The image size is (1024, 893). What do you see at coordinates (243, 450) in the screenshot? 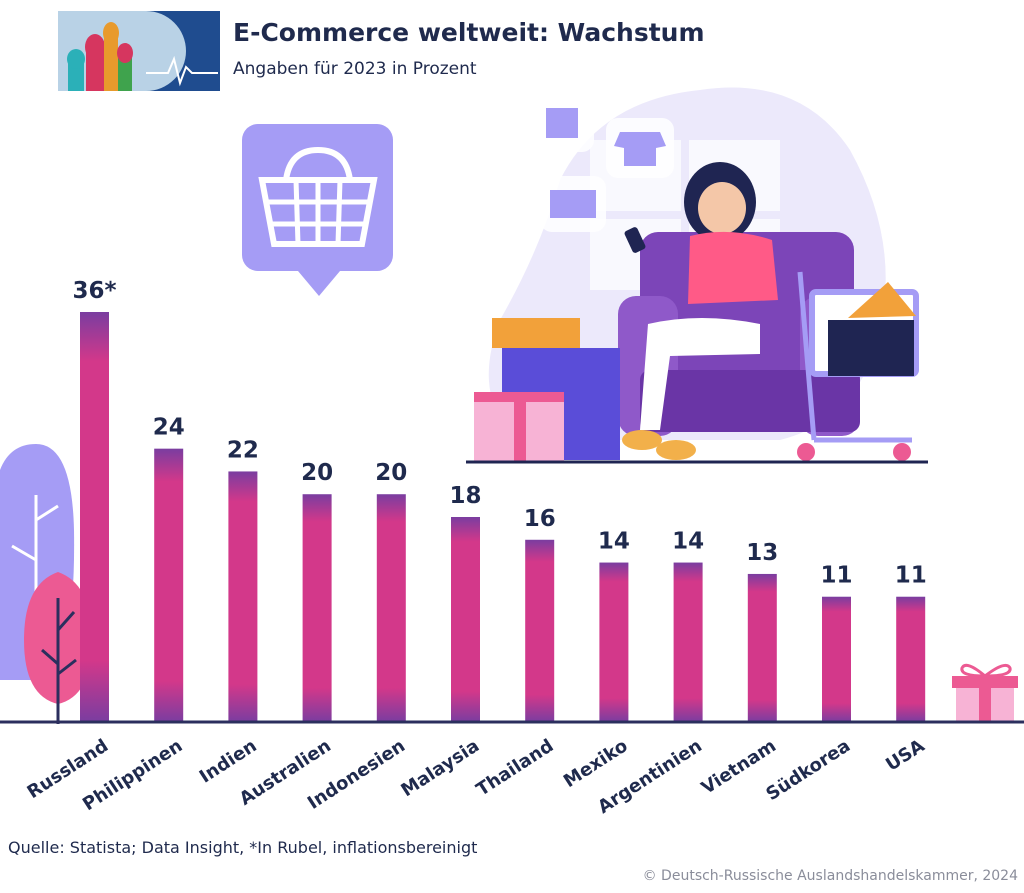
I see `value-label: 22` at bounding box center [243, 450].